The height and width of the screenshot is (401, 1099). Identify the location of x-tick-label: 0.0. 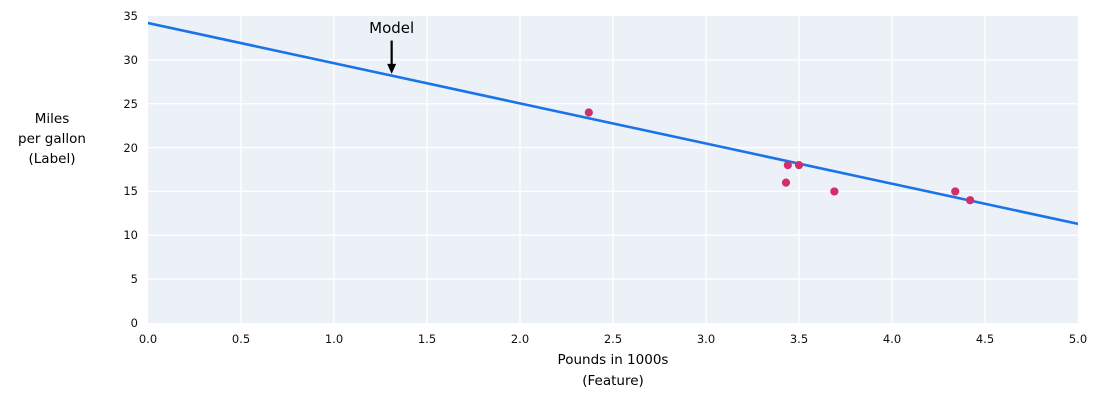
(148, 339).